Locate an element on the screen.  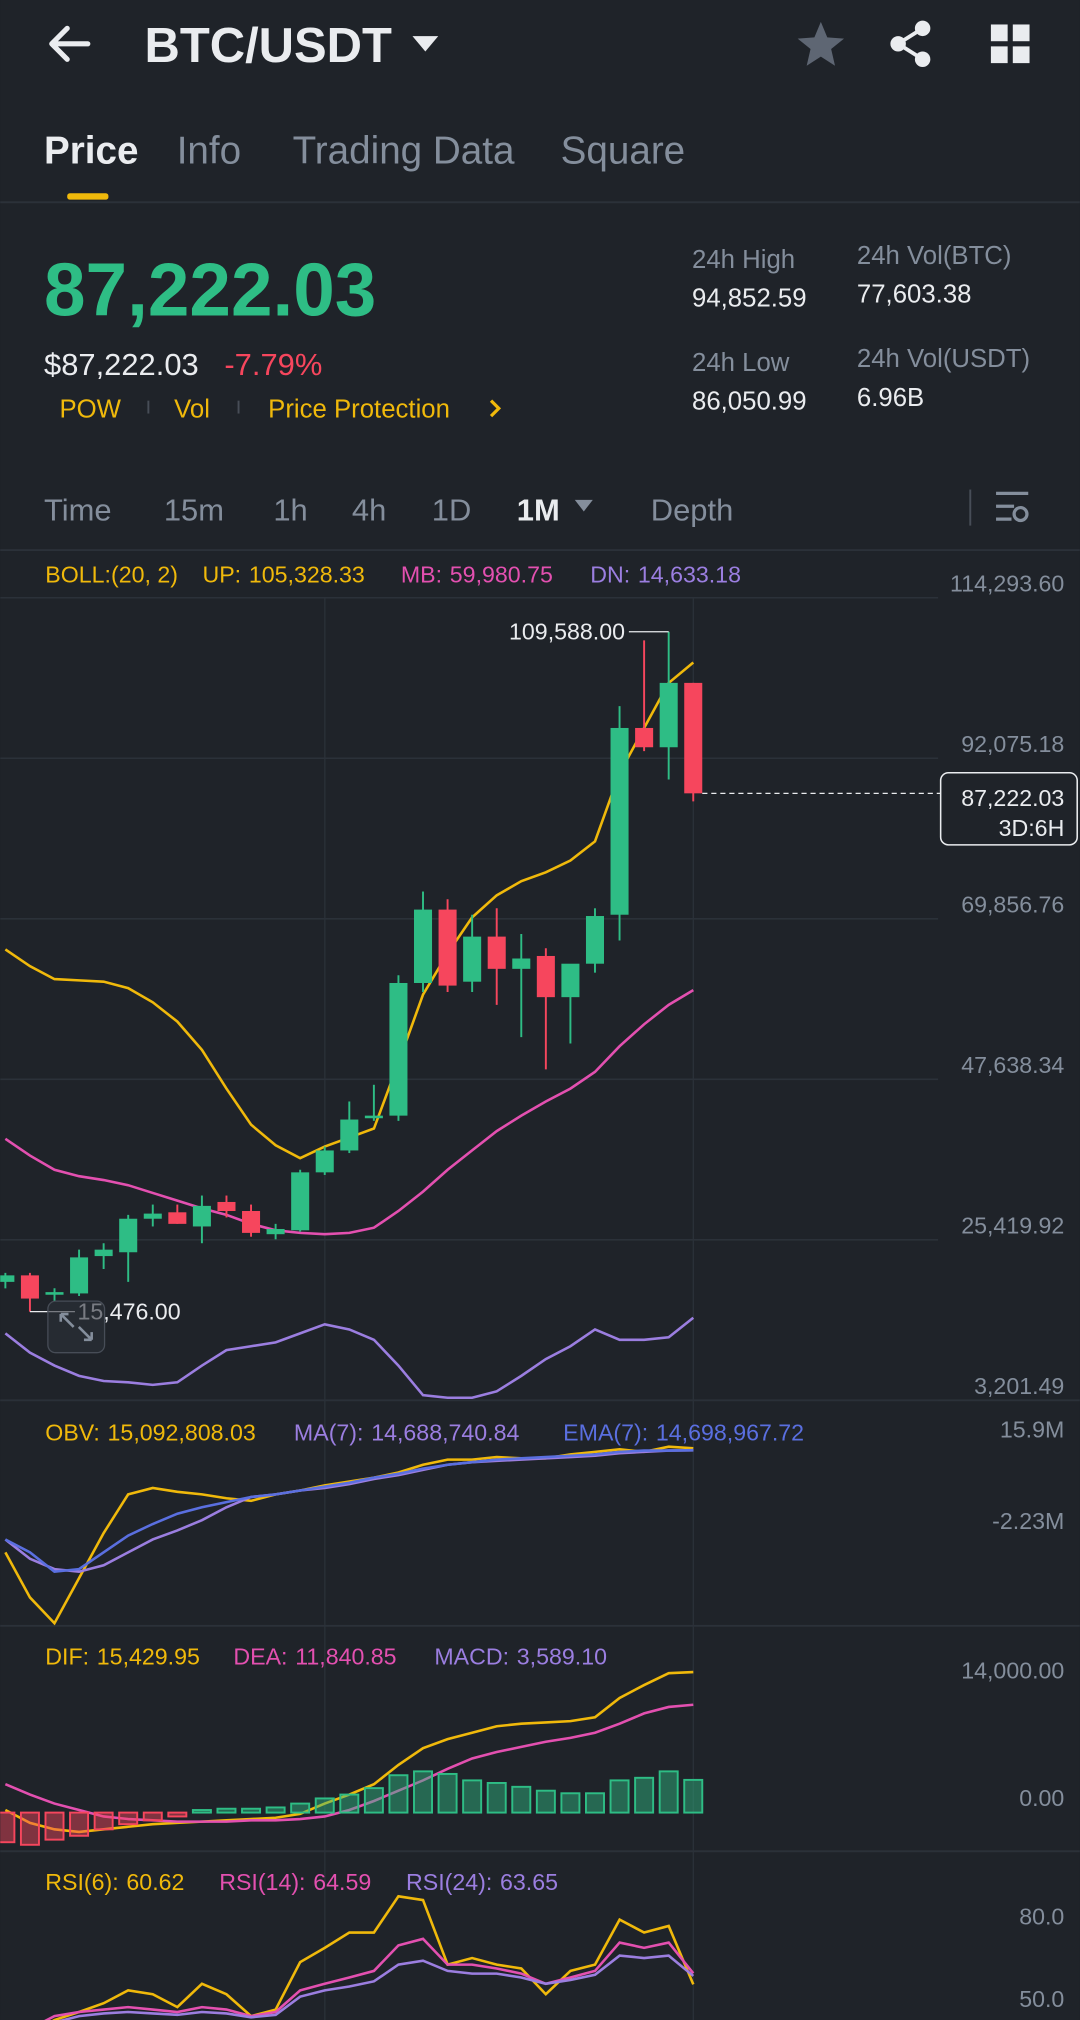
stat-label: 24h Vol(USDT) is located at coordinates (943, 359).